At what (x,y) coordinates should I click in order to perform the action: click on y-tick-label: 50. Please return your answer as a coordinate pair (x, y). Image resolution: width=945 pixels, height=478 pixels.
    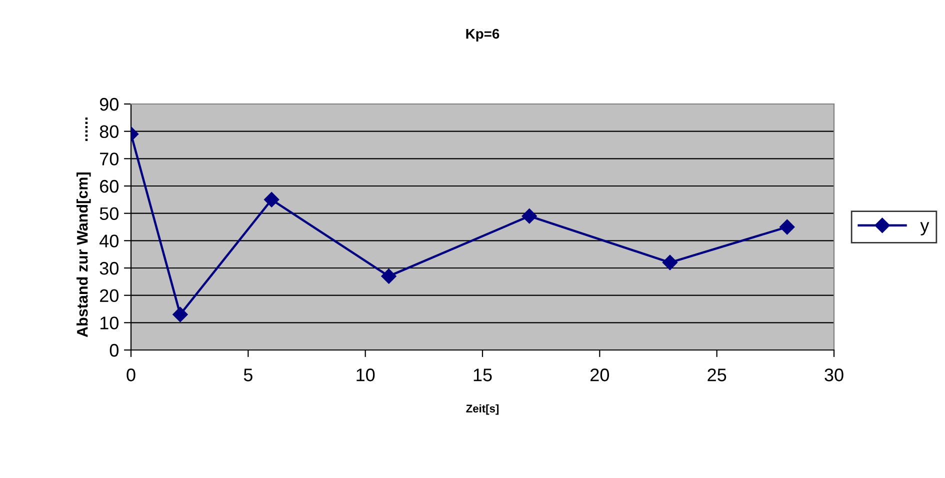
    Looking at the image, I should click on (109, 213).